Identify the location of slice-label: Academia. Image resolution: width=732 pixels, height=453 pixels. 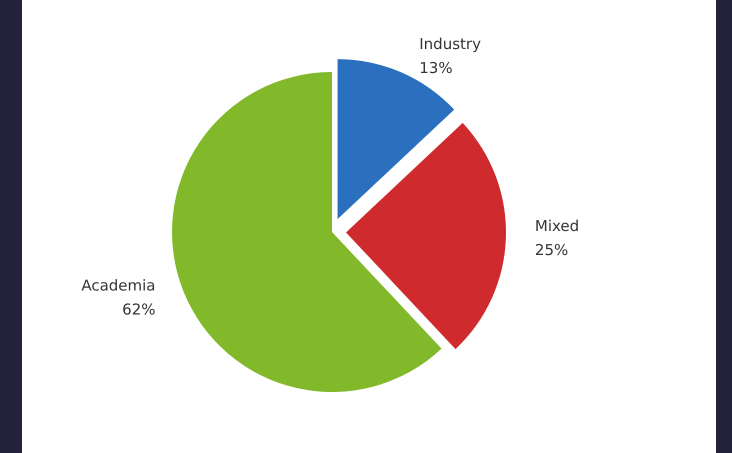
(118, 285).